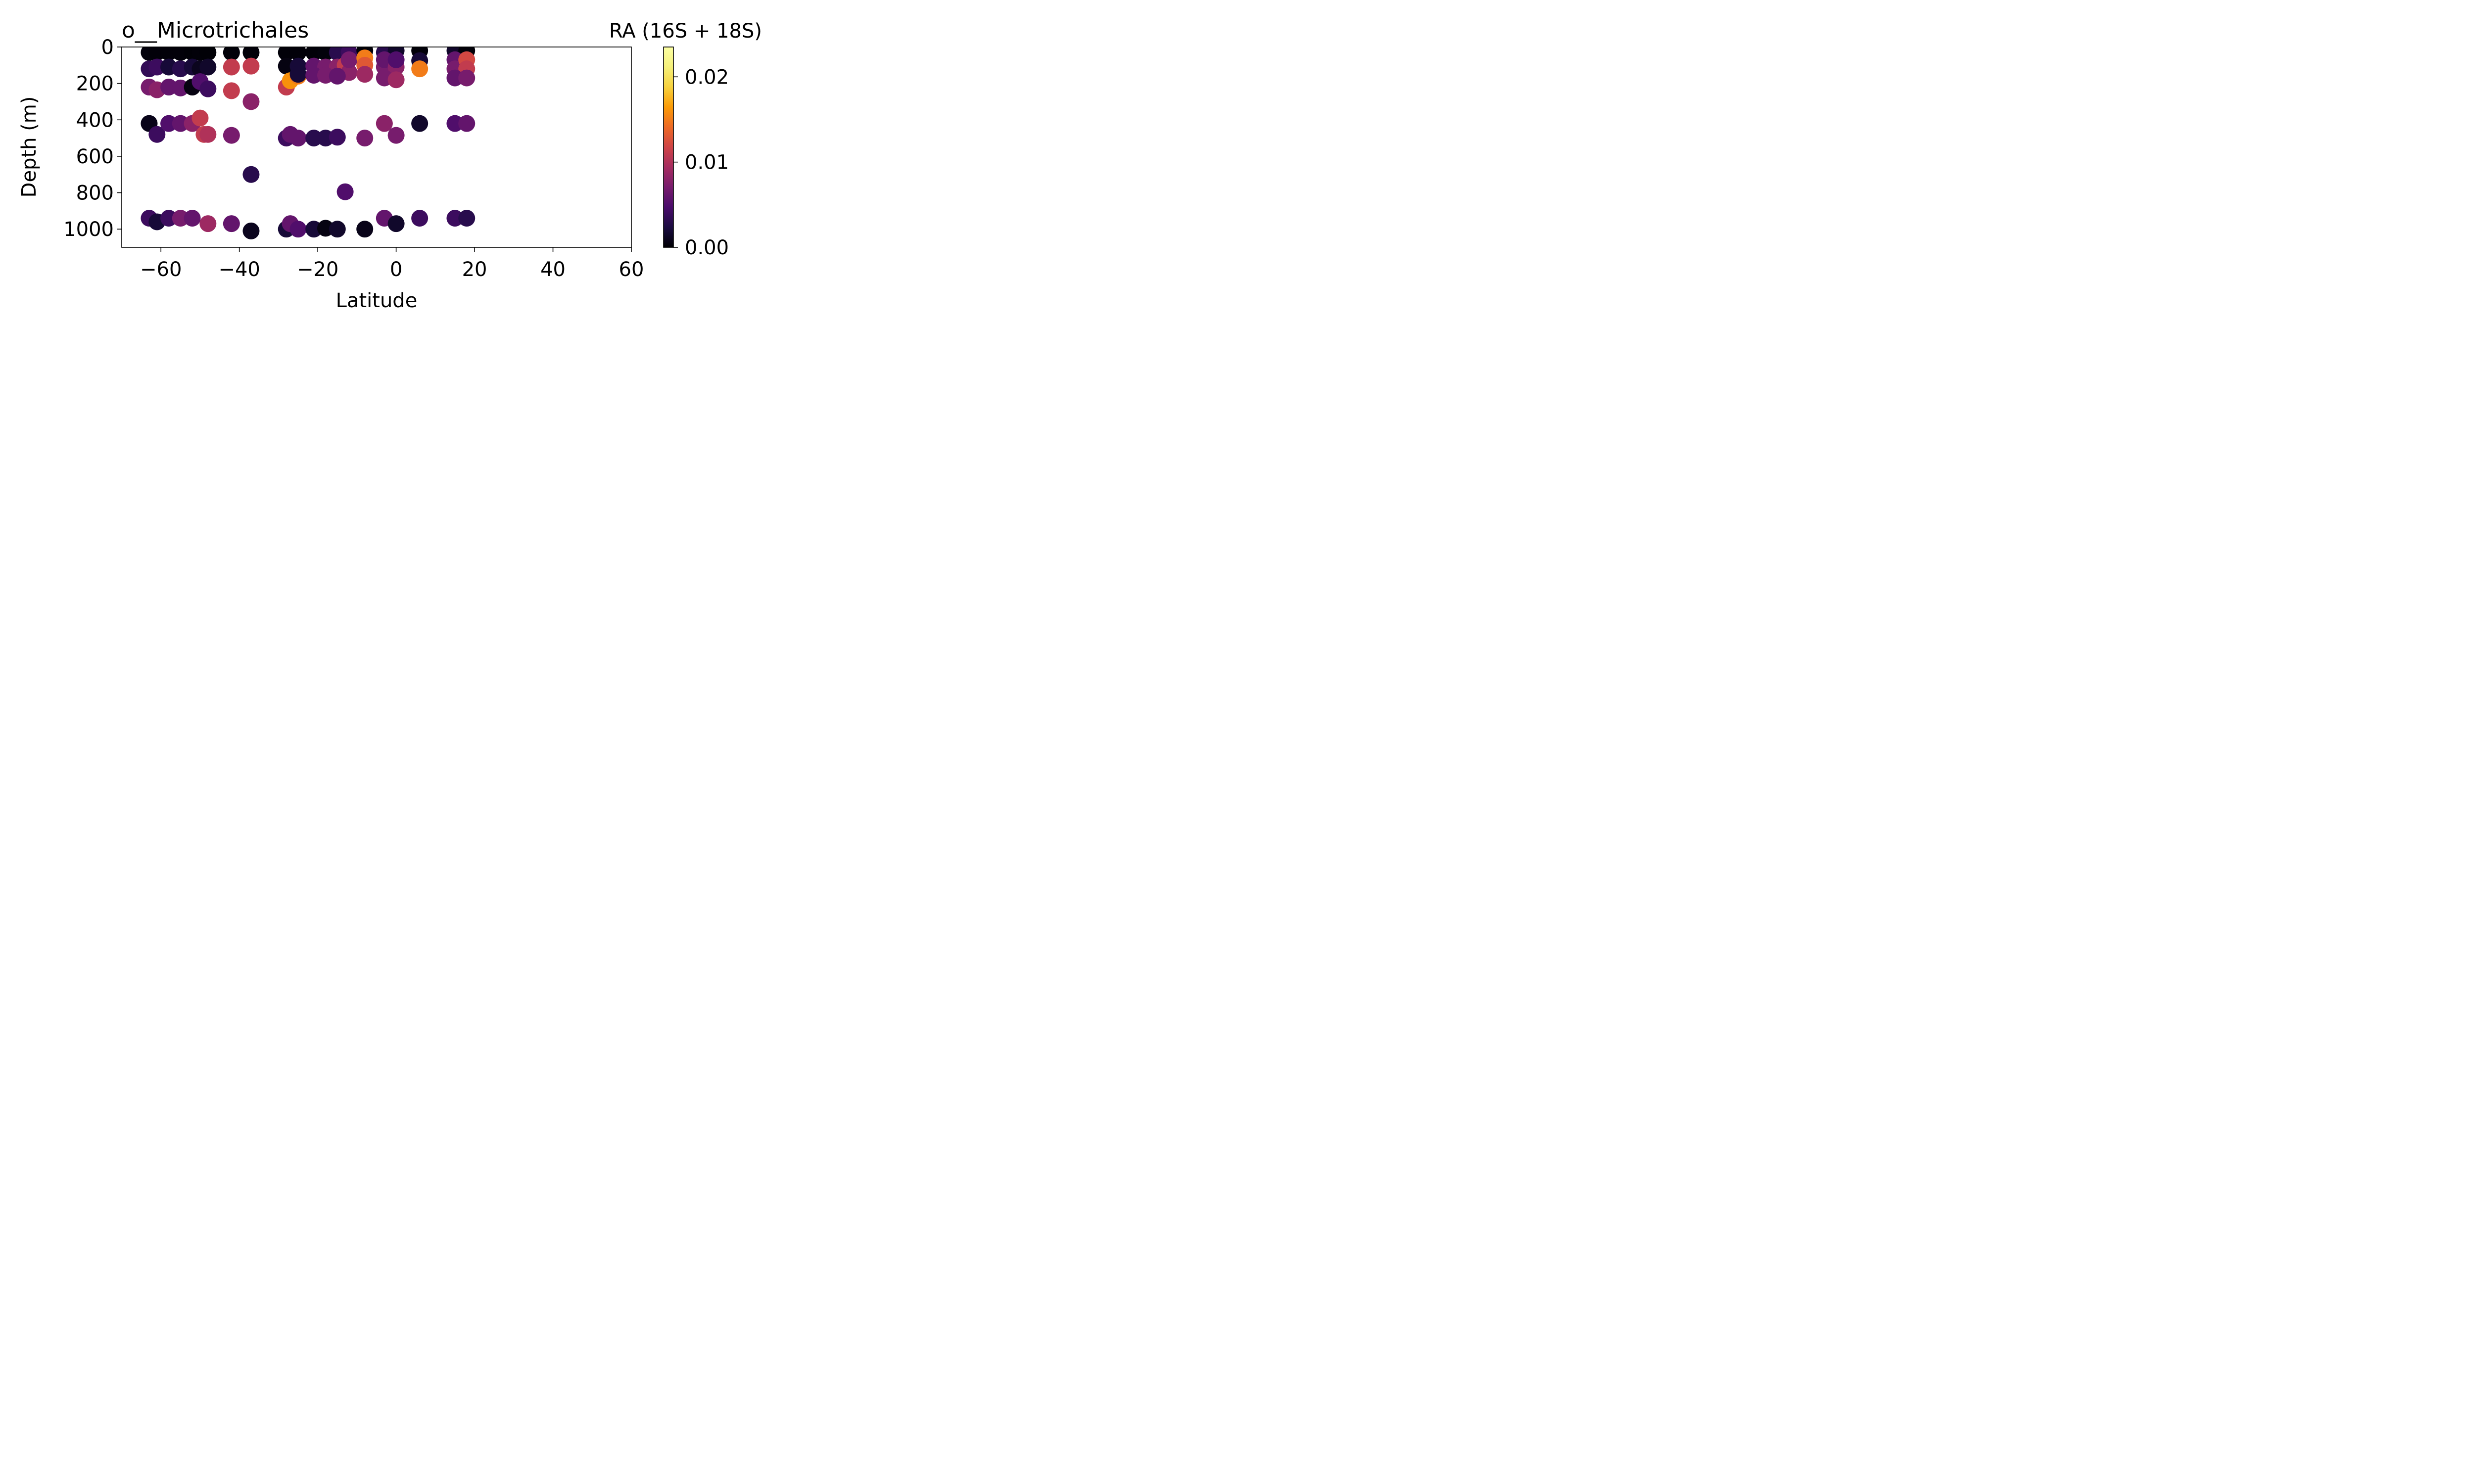 The width and height of the screenshot is (2474, 1484). I want to click on scatter-points, so click(309, 143).